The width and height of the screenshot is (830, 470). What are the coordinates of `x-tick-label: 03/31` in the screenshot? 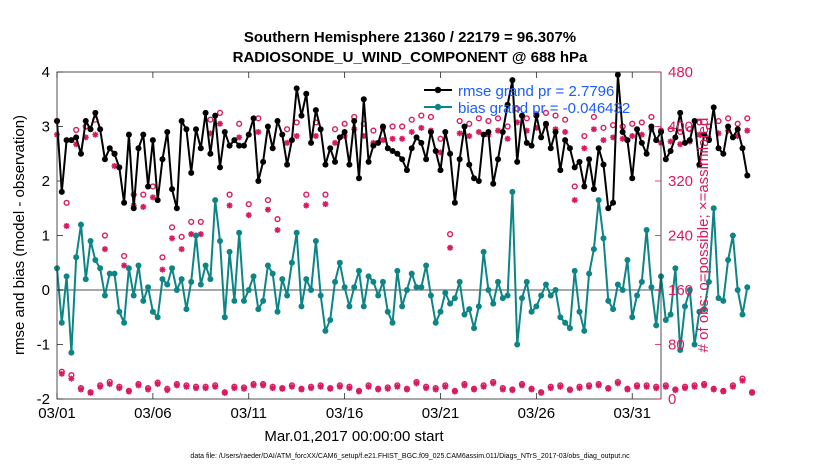 It's located at (632, 413).